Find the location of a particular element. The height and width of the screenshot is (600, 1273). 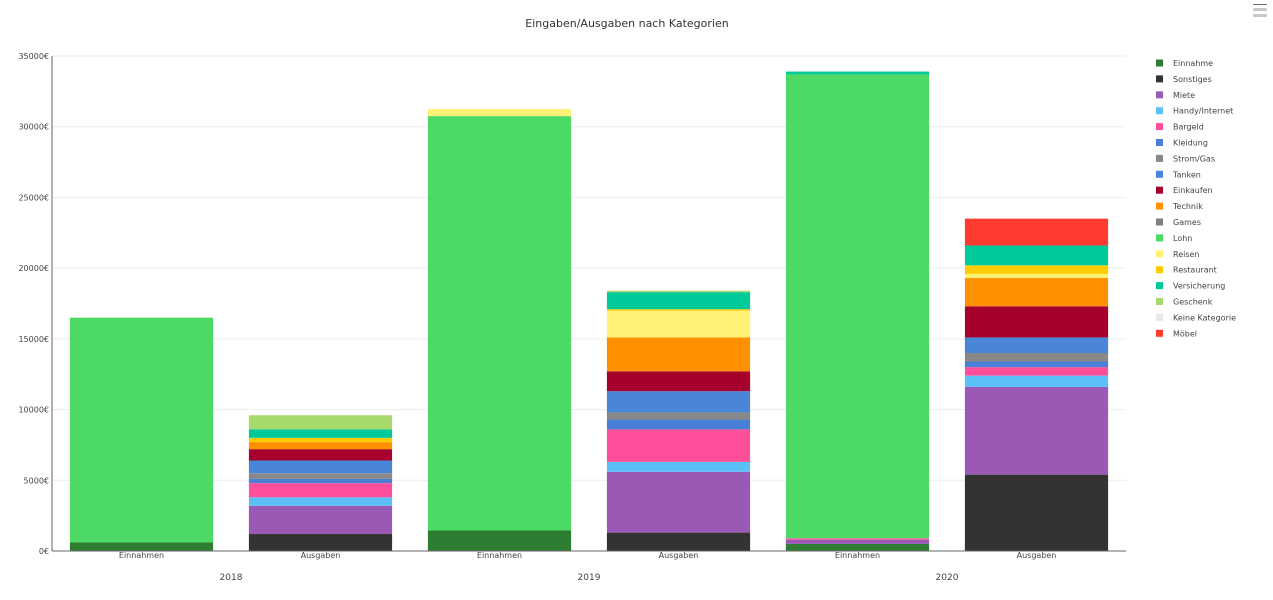

legend-label: Möbel is located at coordinates (1185, 333).